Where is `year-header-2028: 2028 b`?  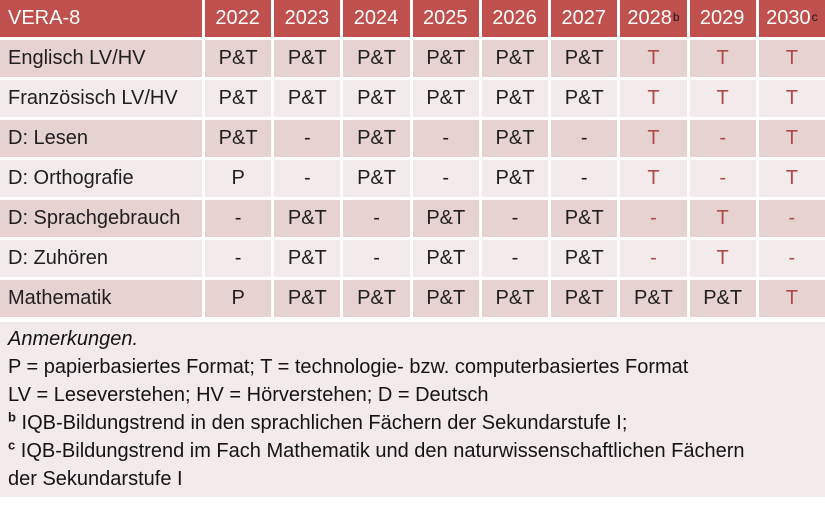 year-header-2028: 2028 b is located at coordinates (653, 18).